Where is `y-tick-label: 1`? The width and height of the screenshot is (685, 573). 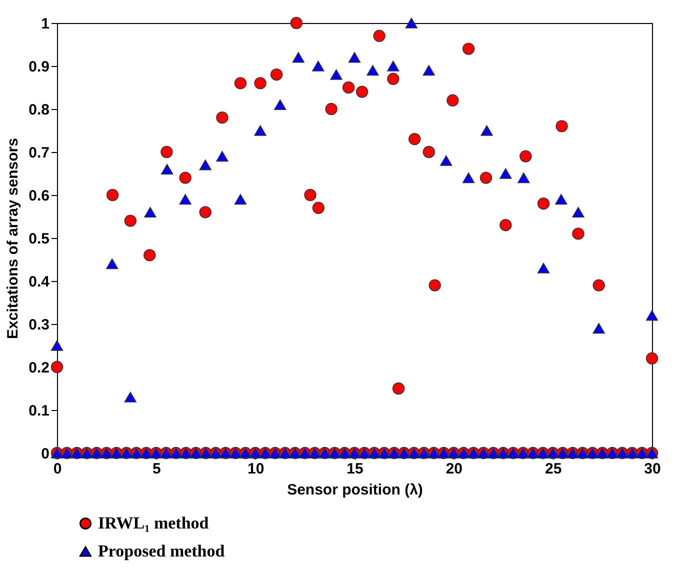
y-tick-label: 1 is located at coordinates (45, 24).